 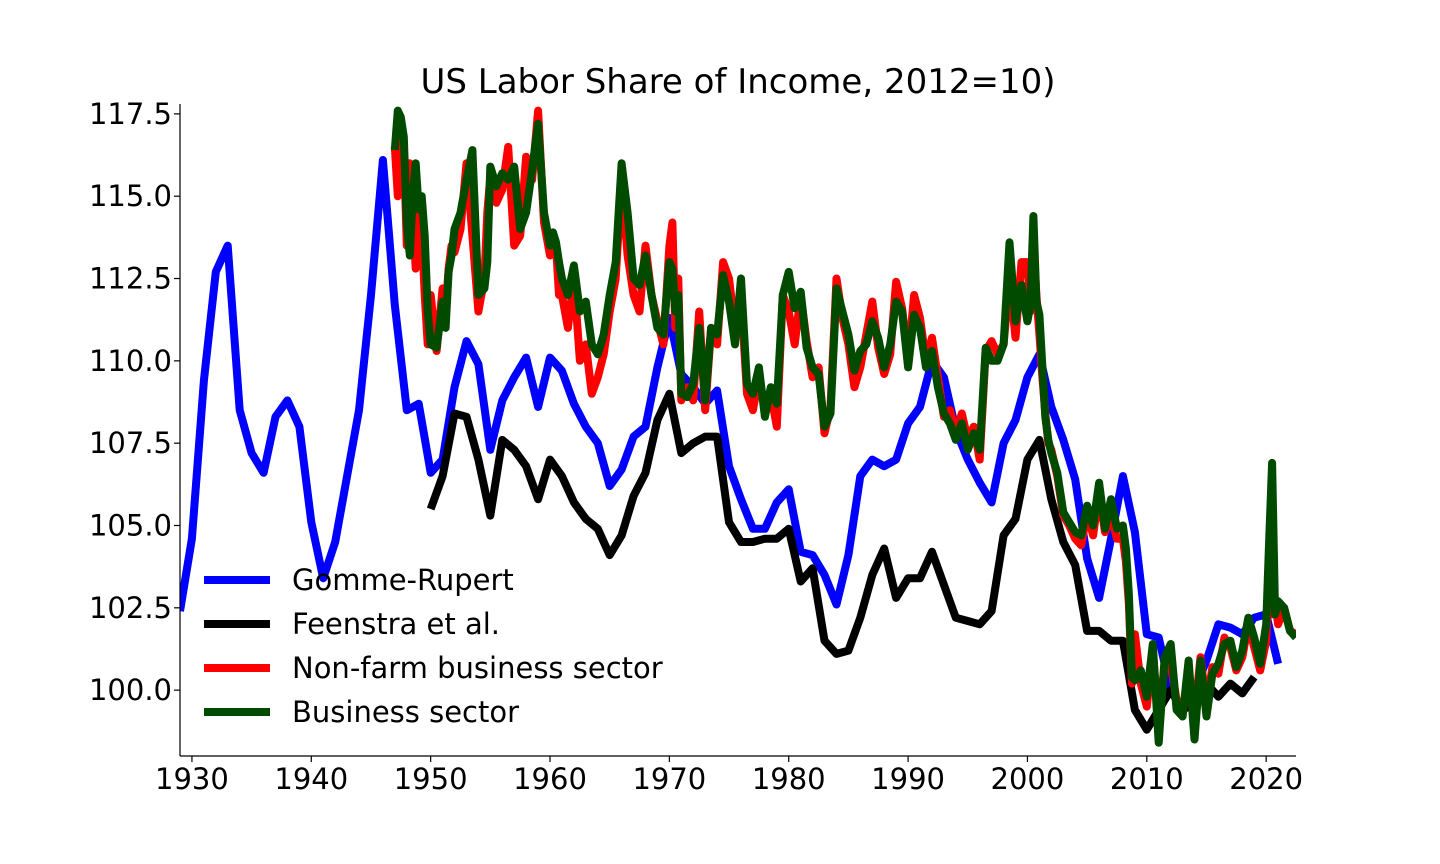 I want to click on legend-item-feenstra-et-al: Feenstra et al., so click(x=352, y=624).